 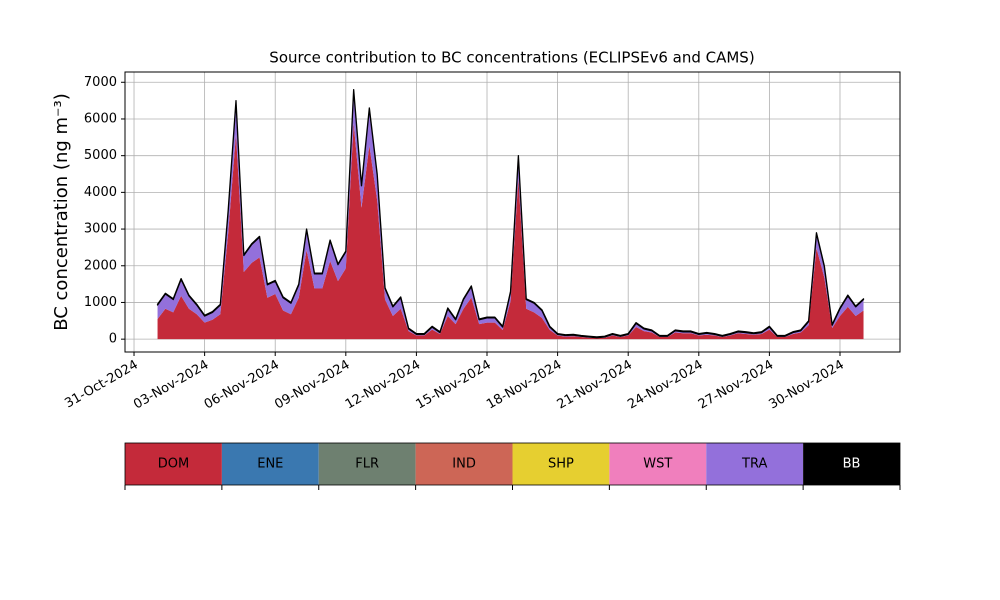 I want to click on legend-label: TRA, so click(x=754, y=464).